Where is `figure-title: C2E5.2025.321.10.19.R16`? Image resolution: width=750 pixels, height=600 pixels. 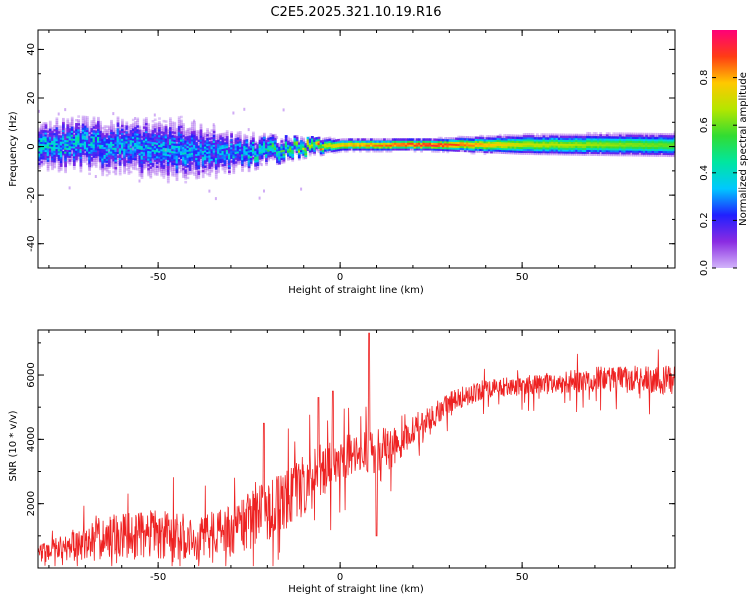
figure-title: C2E5.2025.321.10.19.R16 is located at coordinates (355, 12).